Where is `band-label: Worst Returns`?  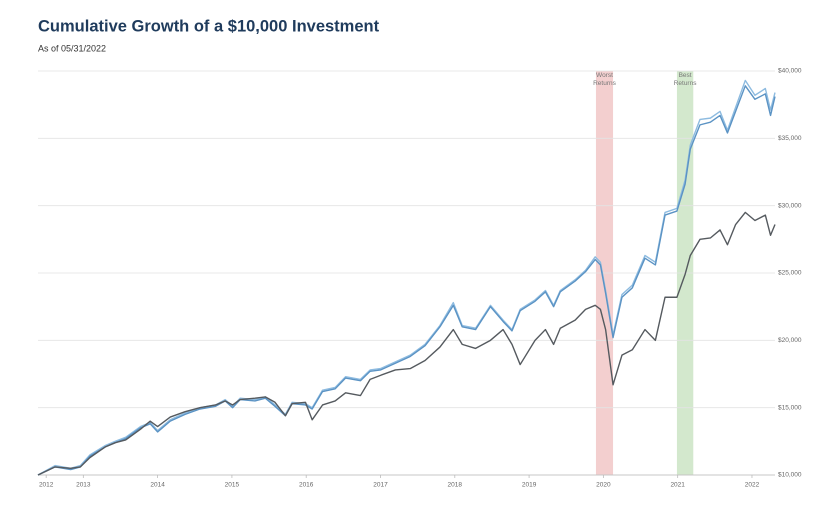 band-label: Worst Returns is located at coordinates (604, 79).